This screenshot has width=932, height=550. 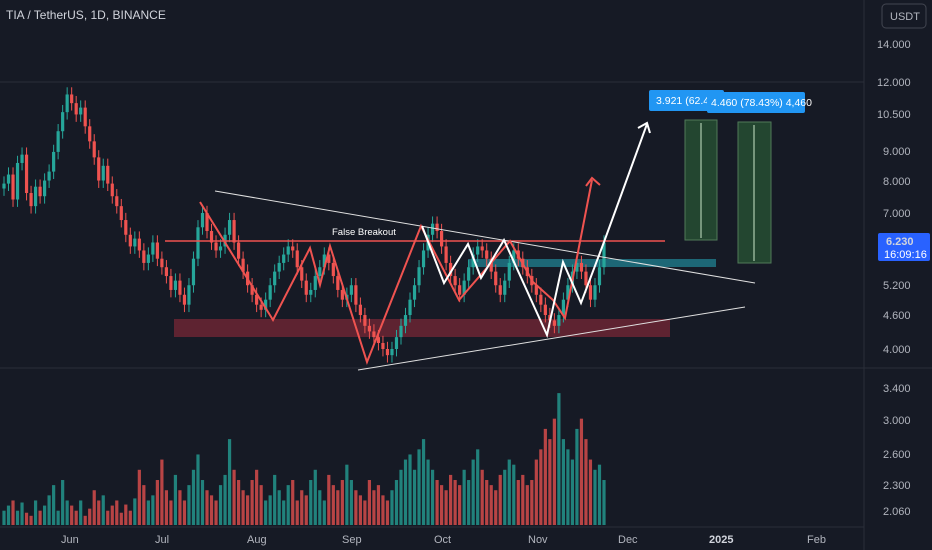 I want to click on target-label-2-box, so click(x=756, y=102).